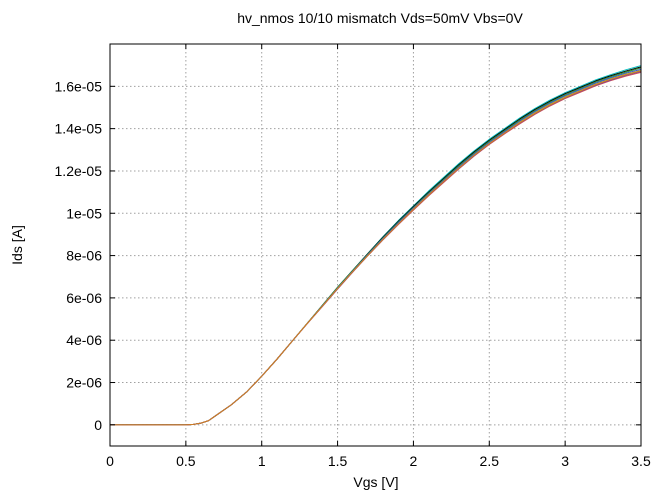  I want to click on y-axis-label: Ids [A], so click(17, 245).